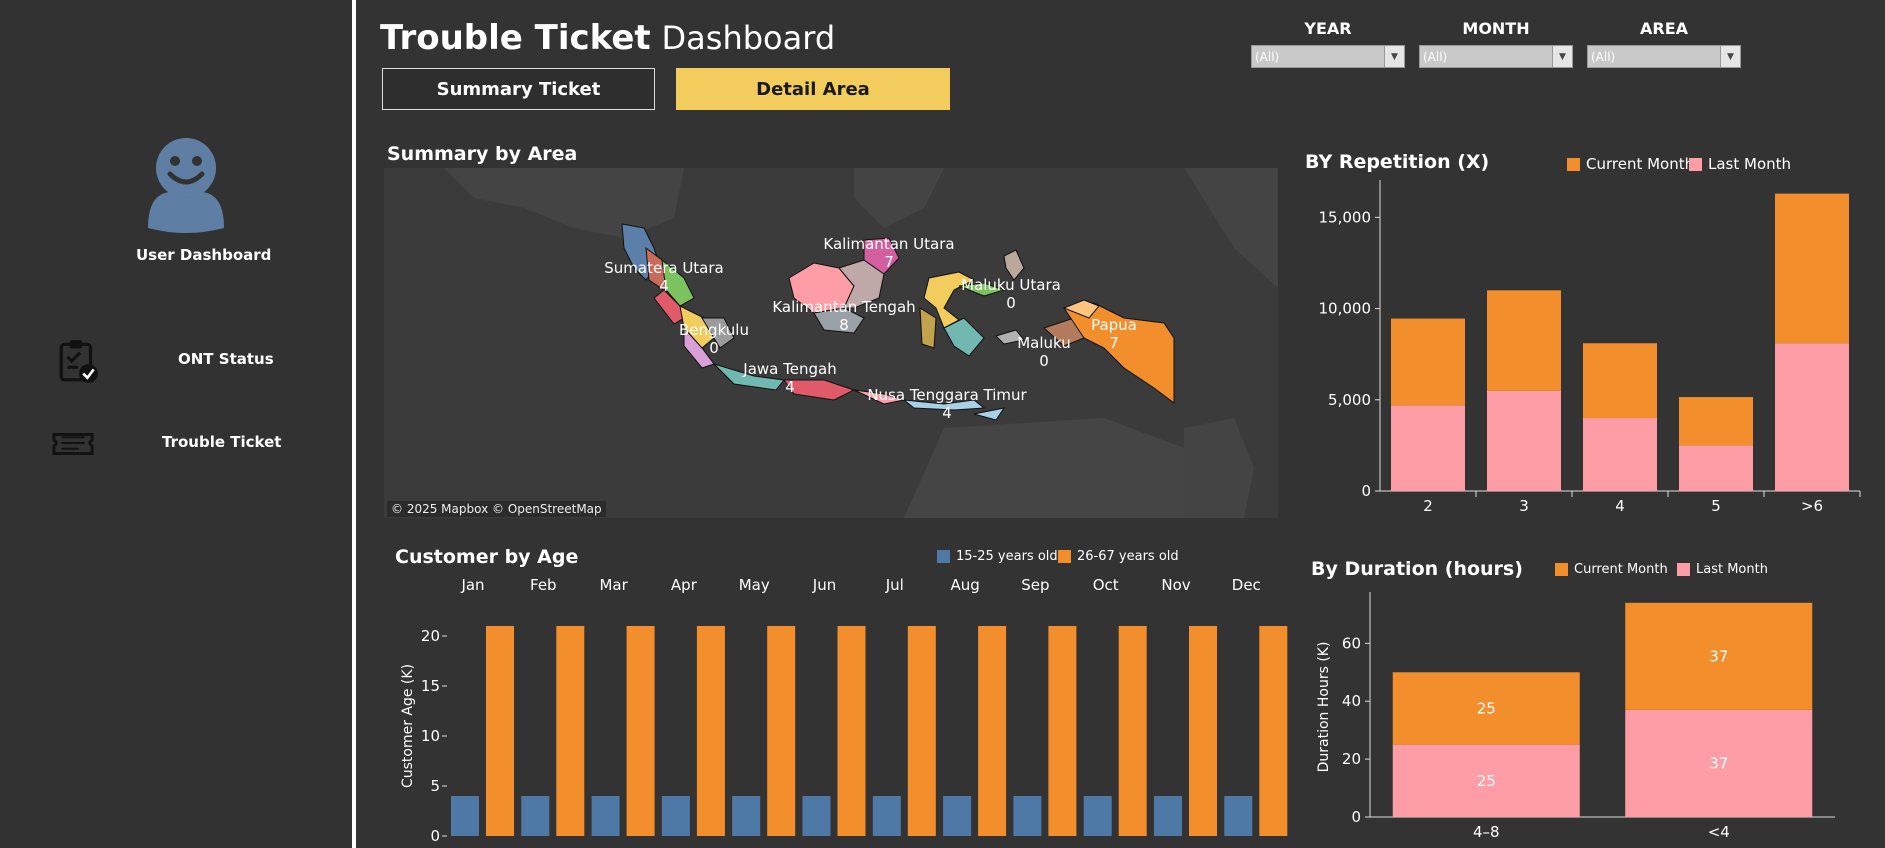 Image resolution: width=1885 pixels, height=848 pixels. What do you see at coordinates (226, 359) in the screenshot?
I see `sidebar-item-ont-status: ONT Status` at bounding box center [226, 359].